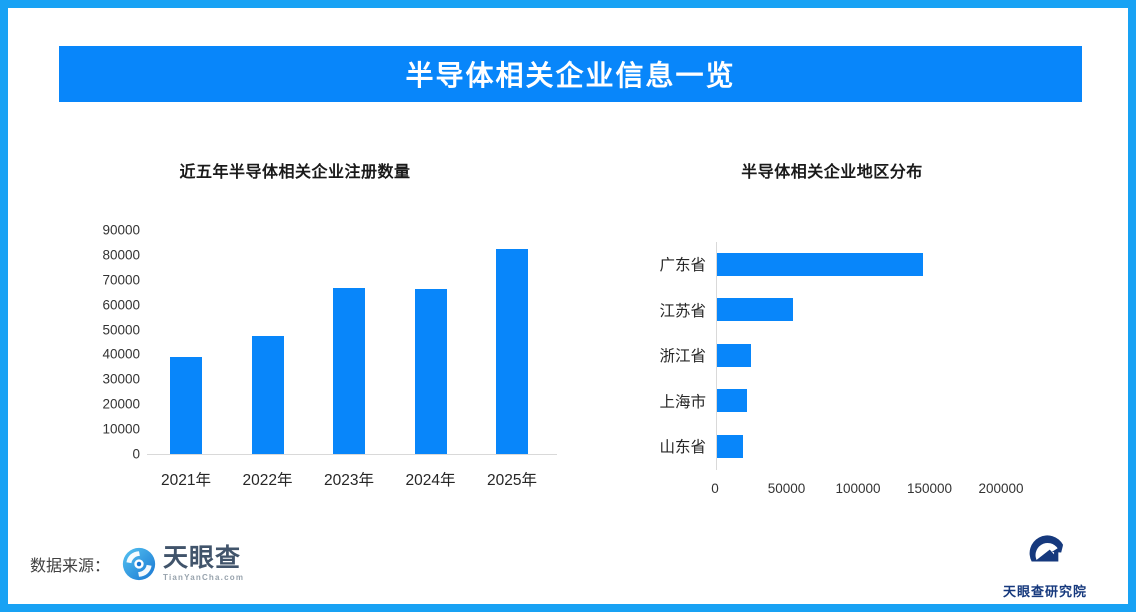 The image size is (1136, 612). I want to click on page-title: 半导体相关企业信息一览, so click(570, 75).